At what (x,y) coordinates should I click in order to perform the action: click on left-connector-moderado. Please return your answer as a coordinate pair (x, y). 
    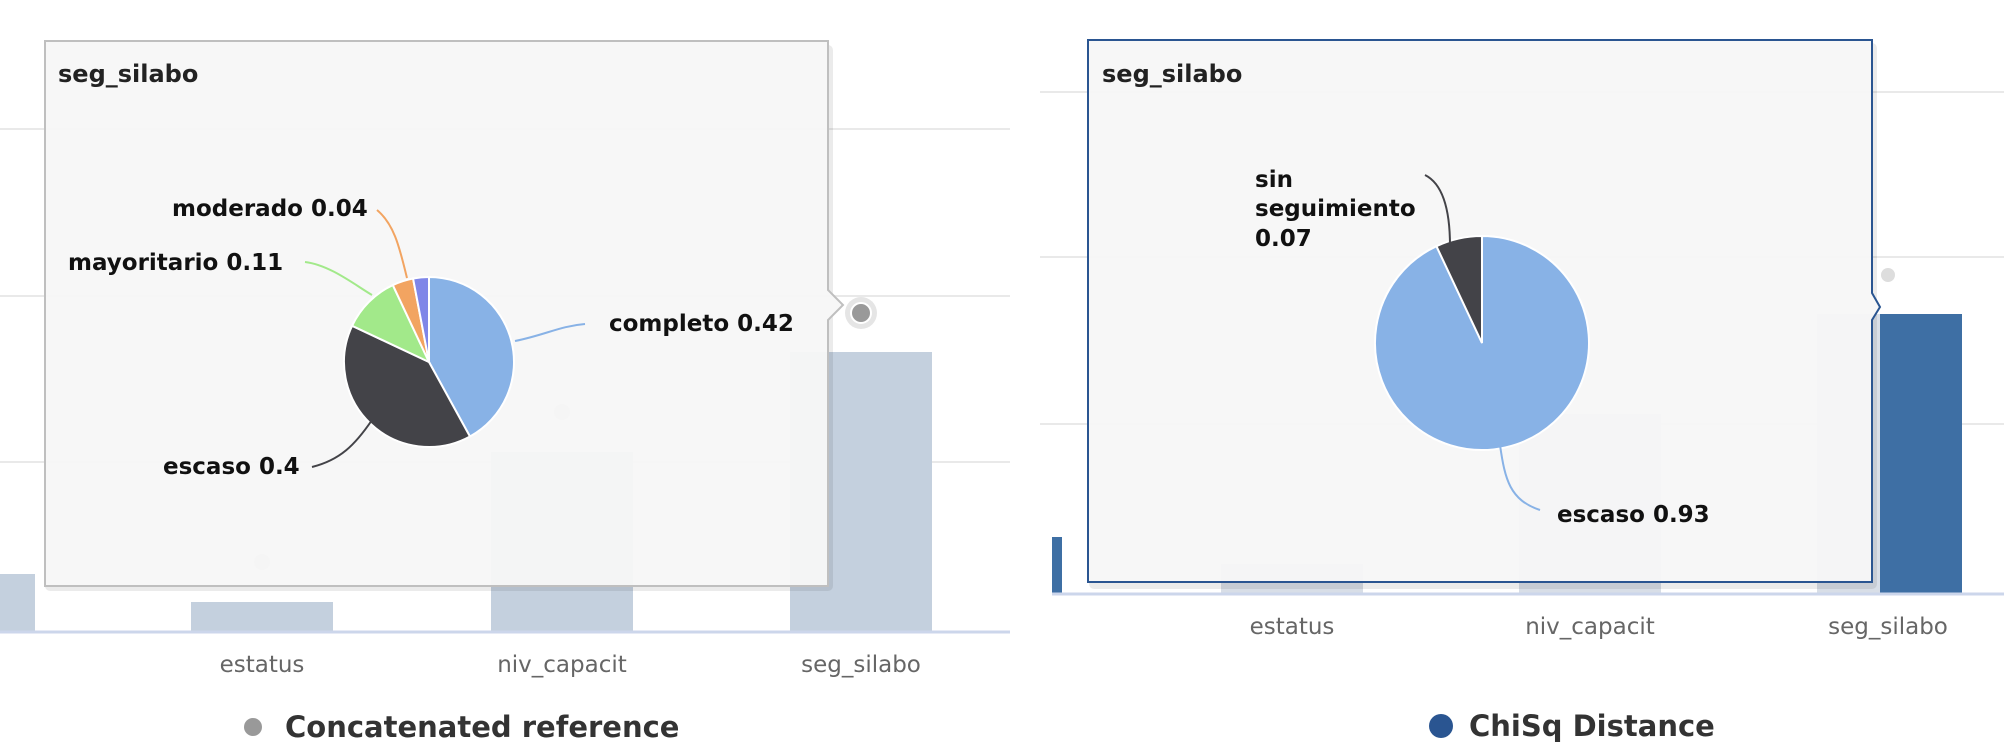
    Looking at the image, I should click on (392, 244).